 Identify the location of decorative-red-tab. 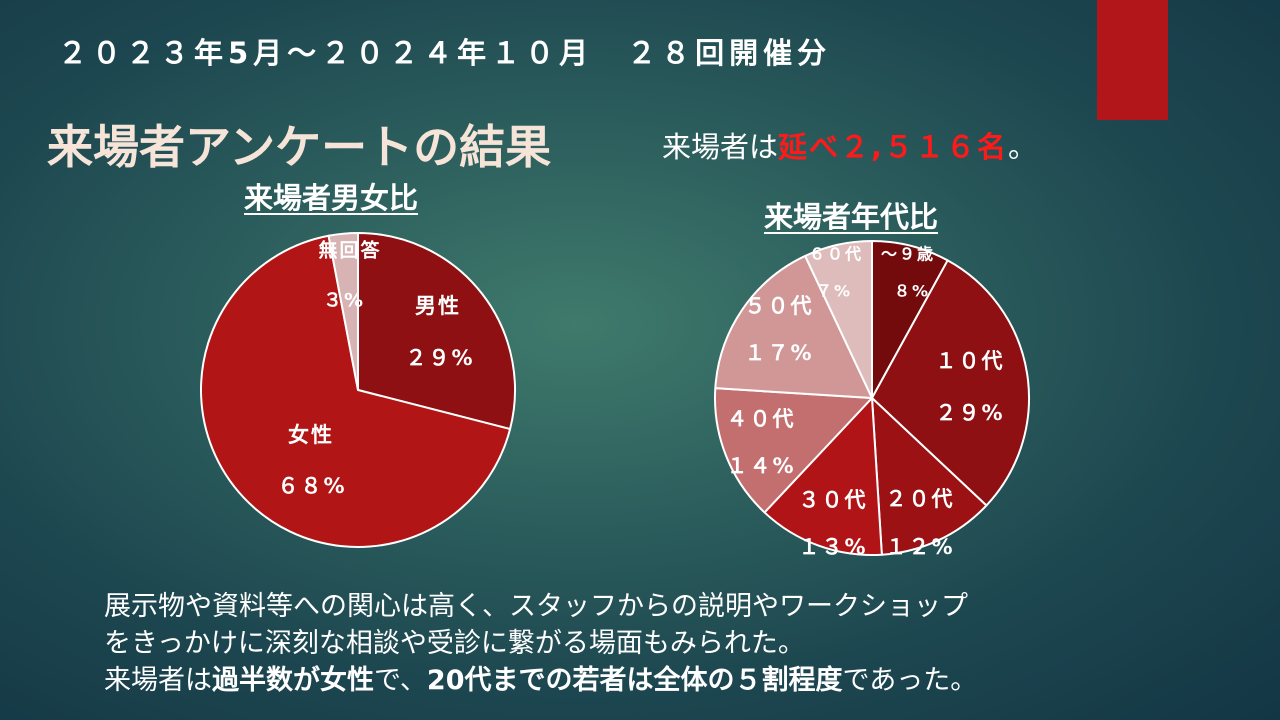
(1132, 60).